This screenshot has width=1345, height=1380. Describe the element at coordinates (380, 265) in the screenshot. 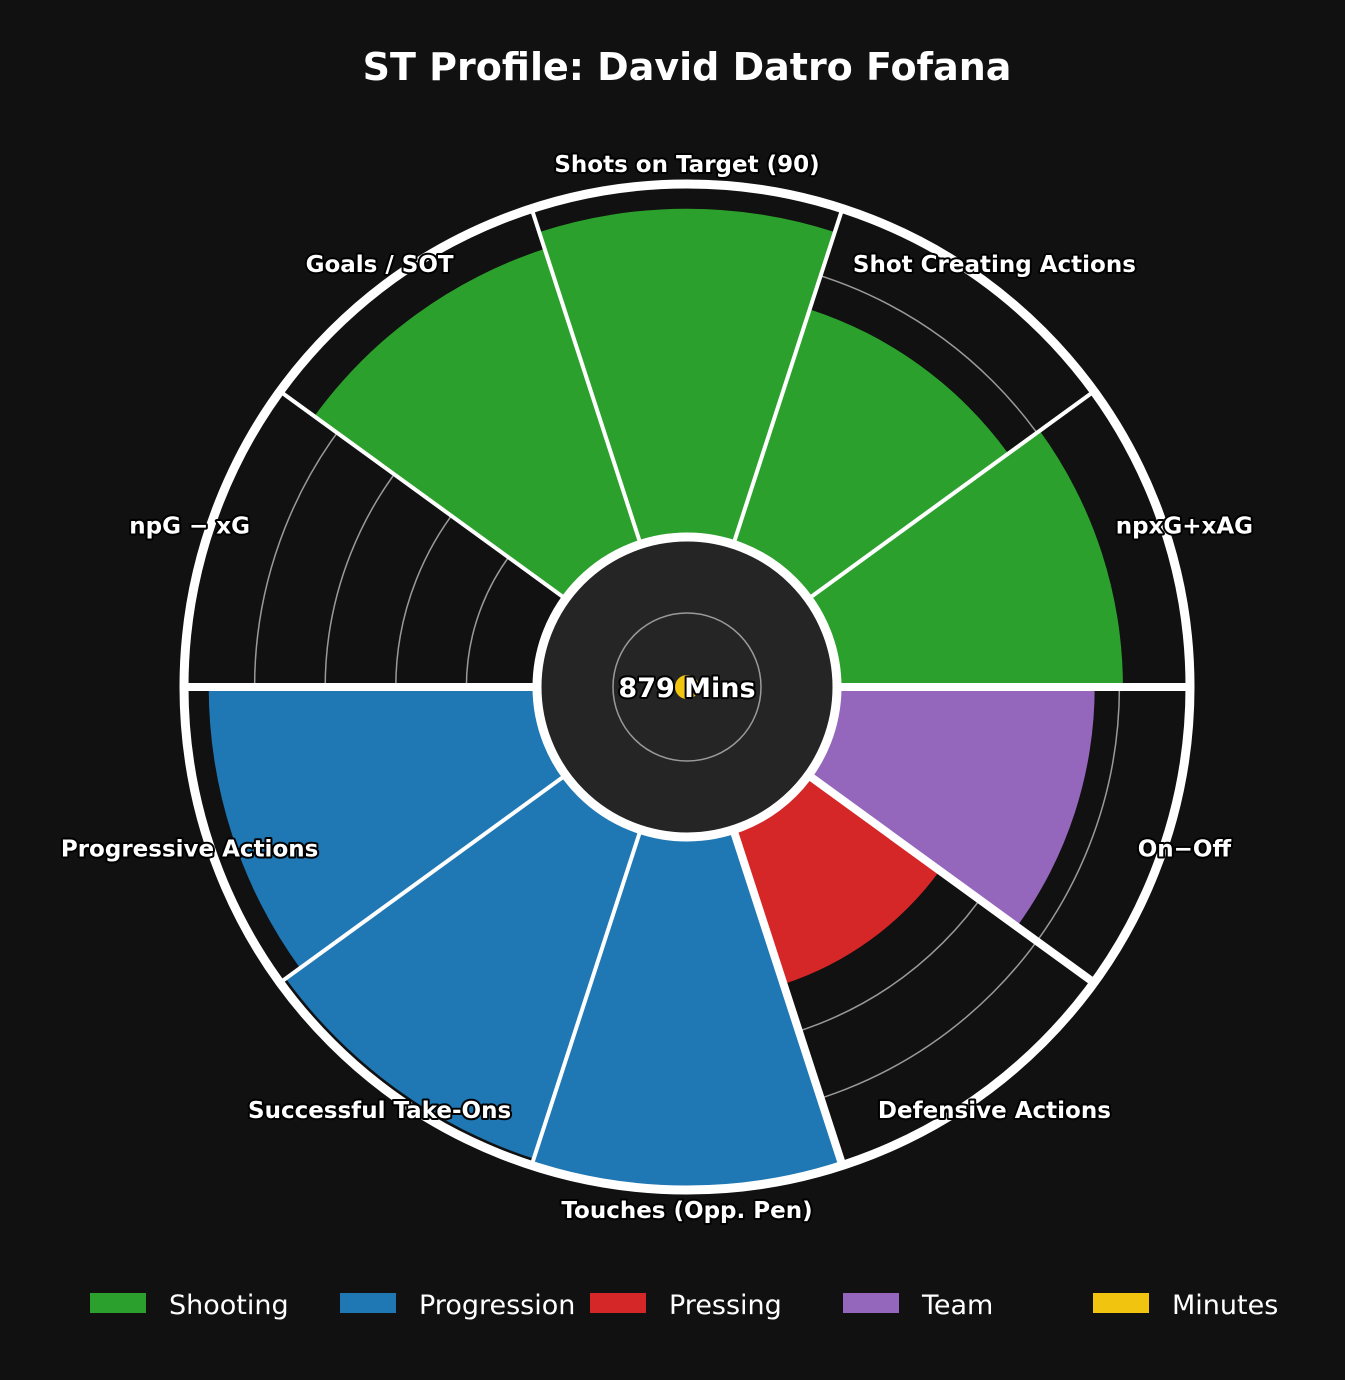

I see `category-label-goals-sot: Goals / SOT` at that location.